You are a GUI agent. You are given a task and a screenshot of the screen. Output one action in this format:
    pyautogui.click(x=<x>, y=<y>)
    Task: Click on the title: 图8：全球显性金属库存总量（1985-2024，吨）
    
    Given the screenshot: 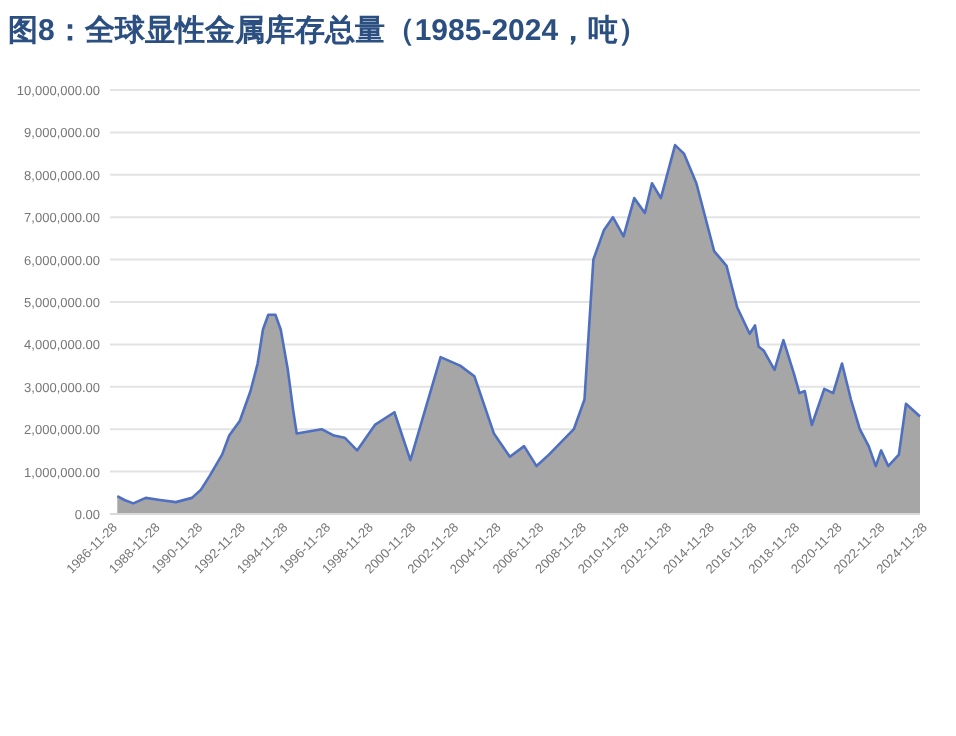 What is the action you would take?
    pyautogui.click(x=328, y=31)
    